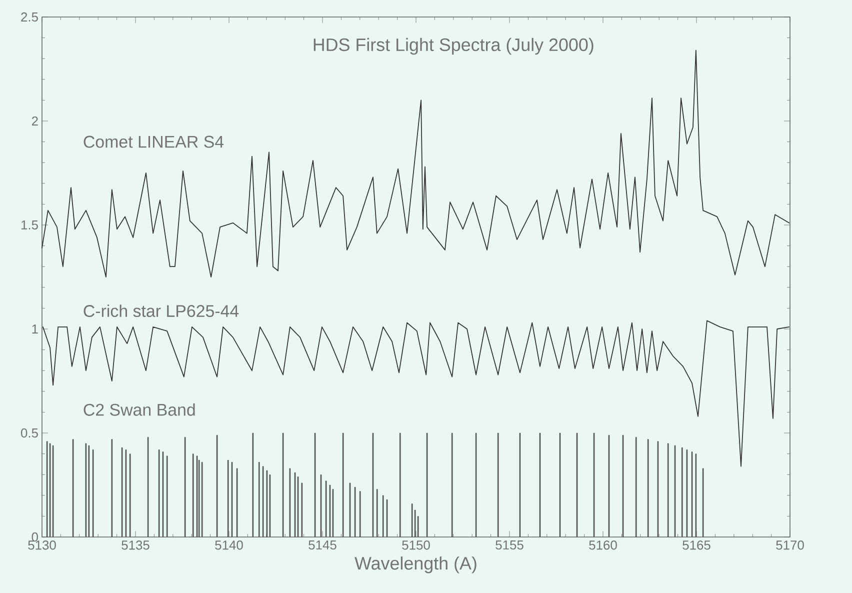 This screenshot has width=852, height=593. I want to click on y-tick-label: 1.5, so click(29, 225).